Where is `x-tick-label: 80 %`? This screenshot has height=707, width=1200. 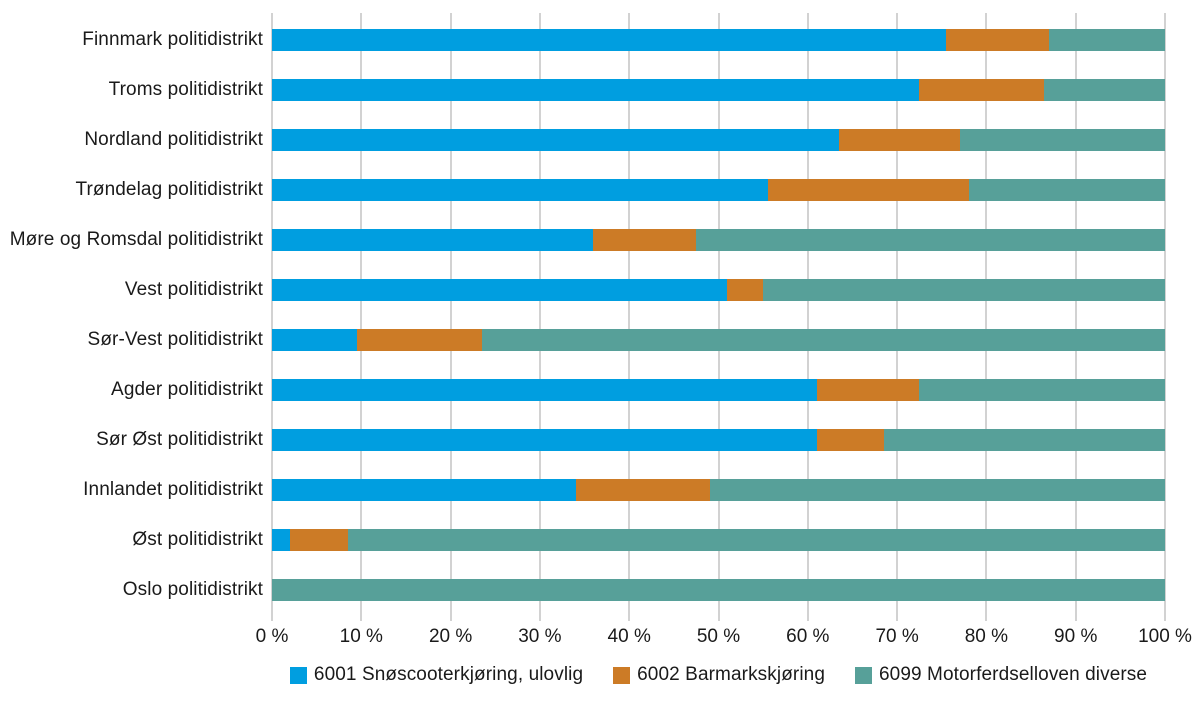 x-tick-label: 80 % is located at coordinates (986, 636).